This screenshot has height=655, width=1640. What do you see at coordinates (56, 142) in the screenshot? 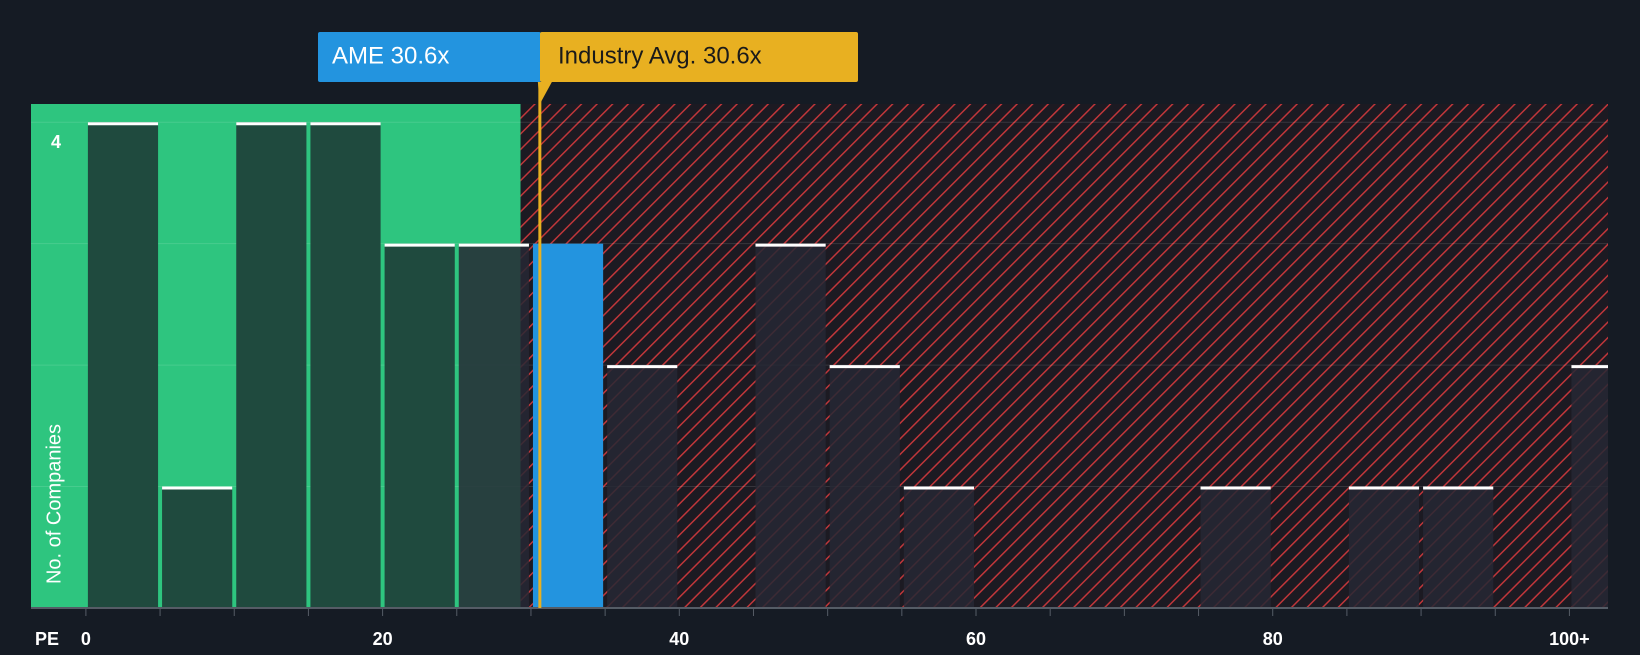
I see `y-tick-label: 4` at bounding box center [56, 142].